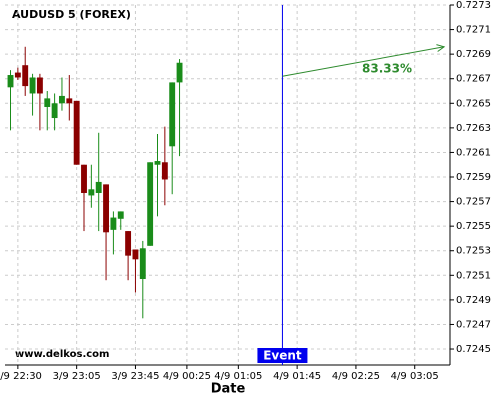  What do you see at coordinates (473, 79) in the screenshot?
I see `y-tick-label: 0.7267` at bounding box center [473, 79].